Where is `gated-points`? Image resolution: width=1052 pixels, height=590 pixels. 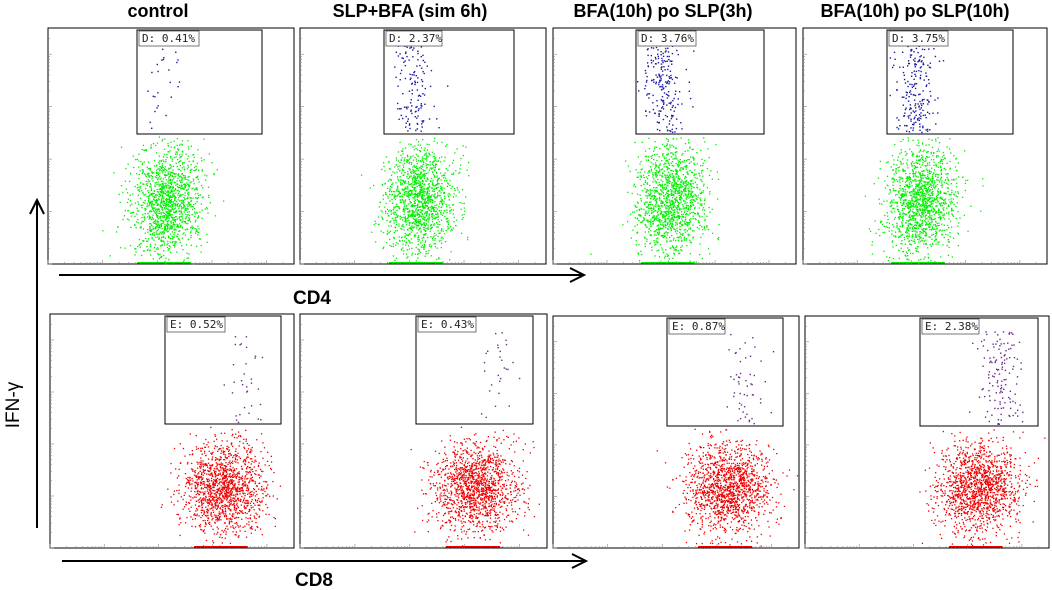 gated-points is located at coordinates (666, 87).